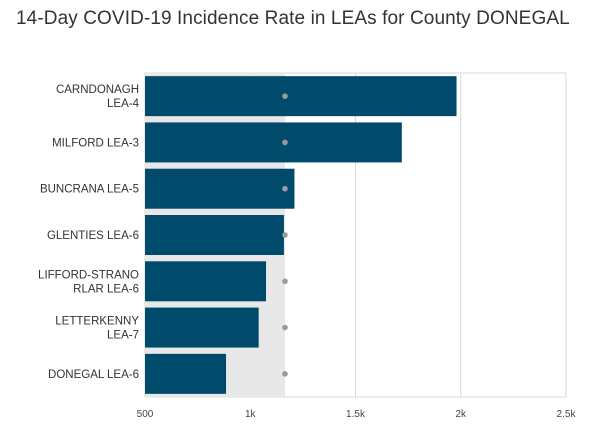 The image size is (598, 428). Describe the element at coordinates (251, 414) in the screenshot. I see `x-tick-label-1: 1k` at that location.